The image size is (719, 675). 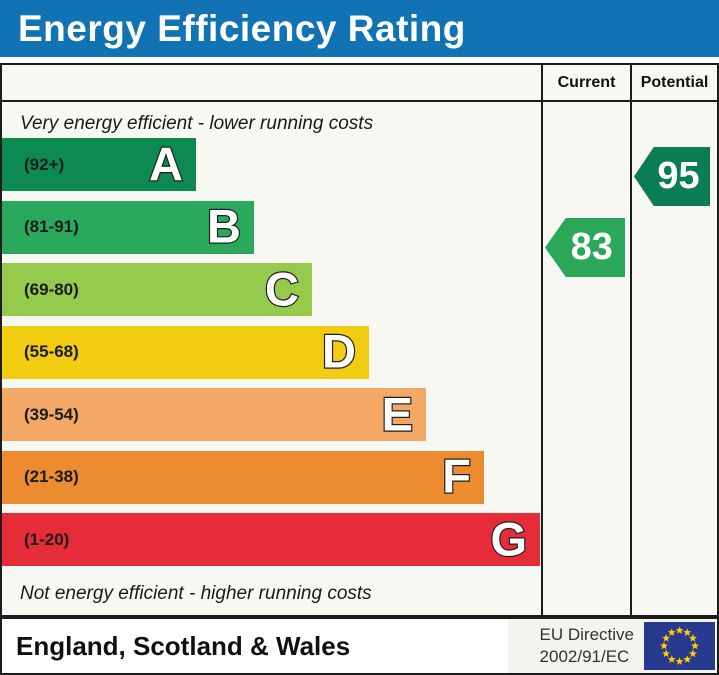 What do you see at coordinates (185, 351) in the screenshot?
I see `band-bar-D: (55-68) D` at bounding box center [185, 351].